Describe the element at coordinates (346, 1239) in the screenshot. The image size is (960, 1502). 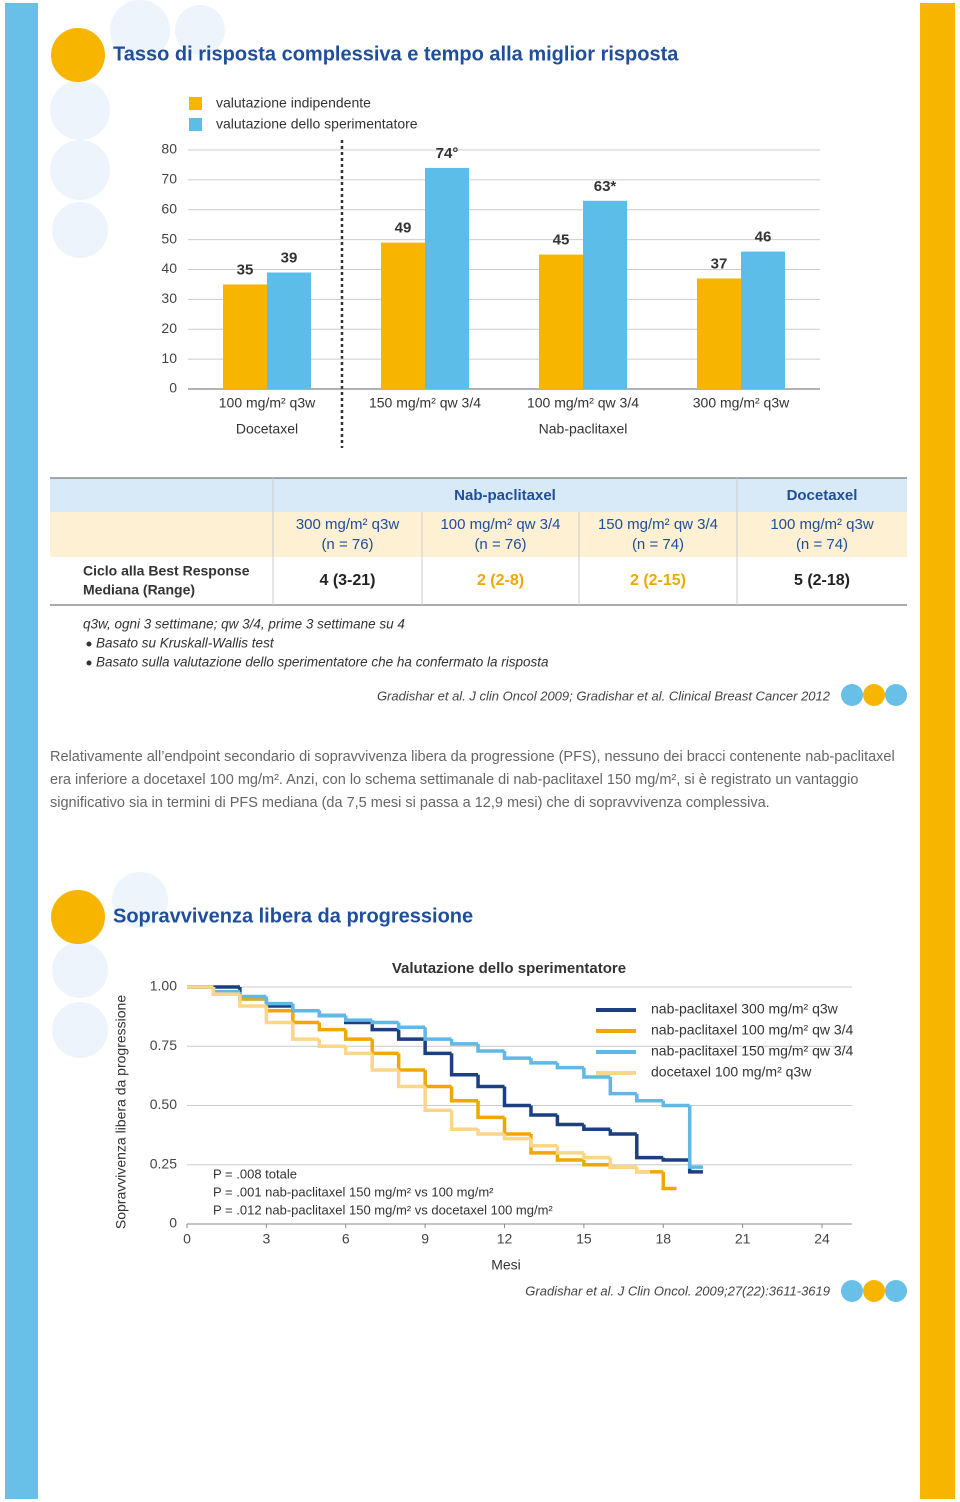
I see `x-tick-label: 6` at that location.